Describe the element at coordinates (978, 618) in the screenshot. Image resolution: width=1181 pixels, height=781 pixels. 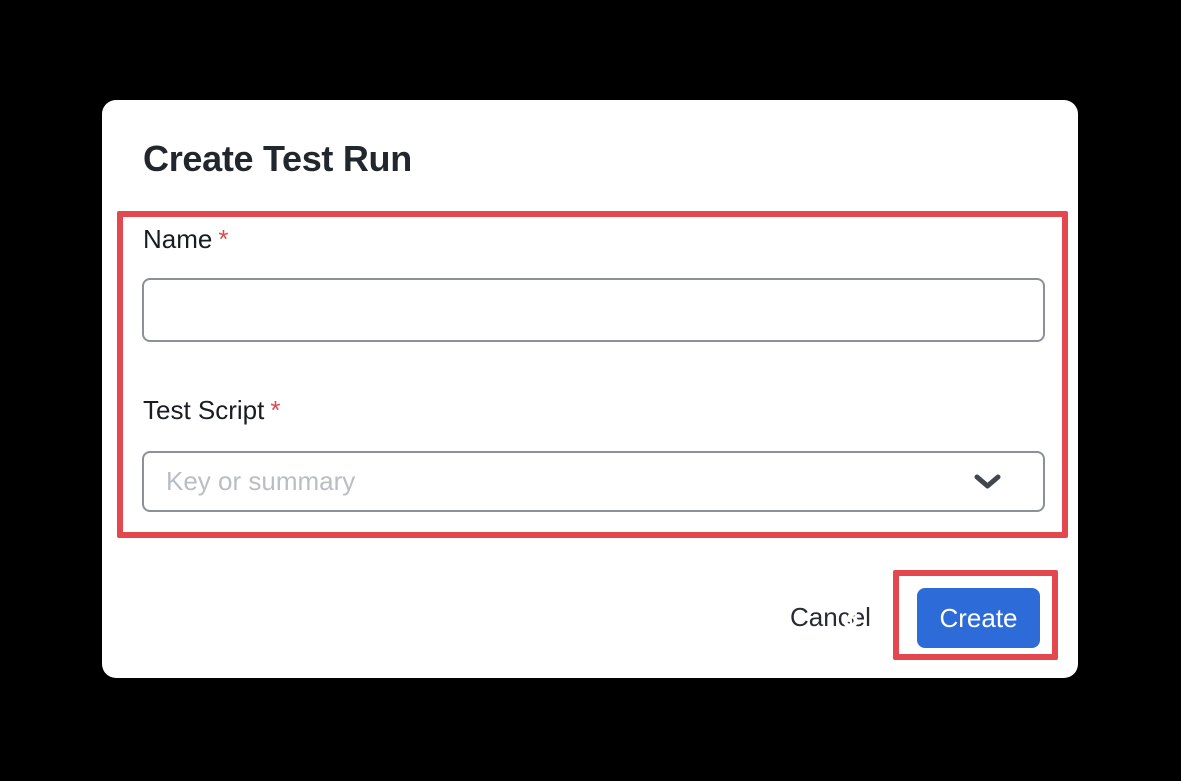
I see `create-button: Create` at that location.